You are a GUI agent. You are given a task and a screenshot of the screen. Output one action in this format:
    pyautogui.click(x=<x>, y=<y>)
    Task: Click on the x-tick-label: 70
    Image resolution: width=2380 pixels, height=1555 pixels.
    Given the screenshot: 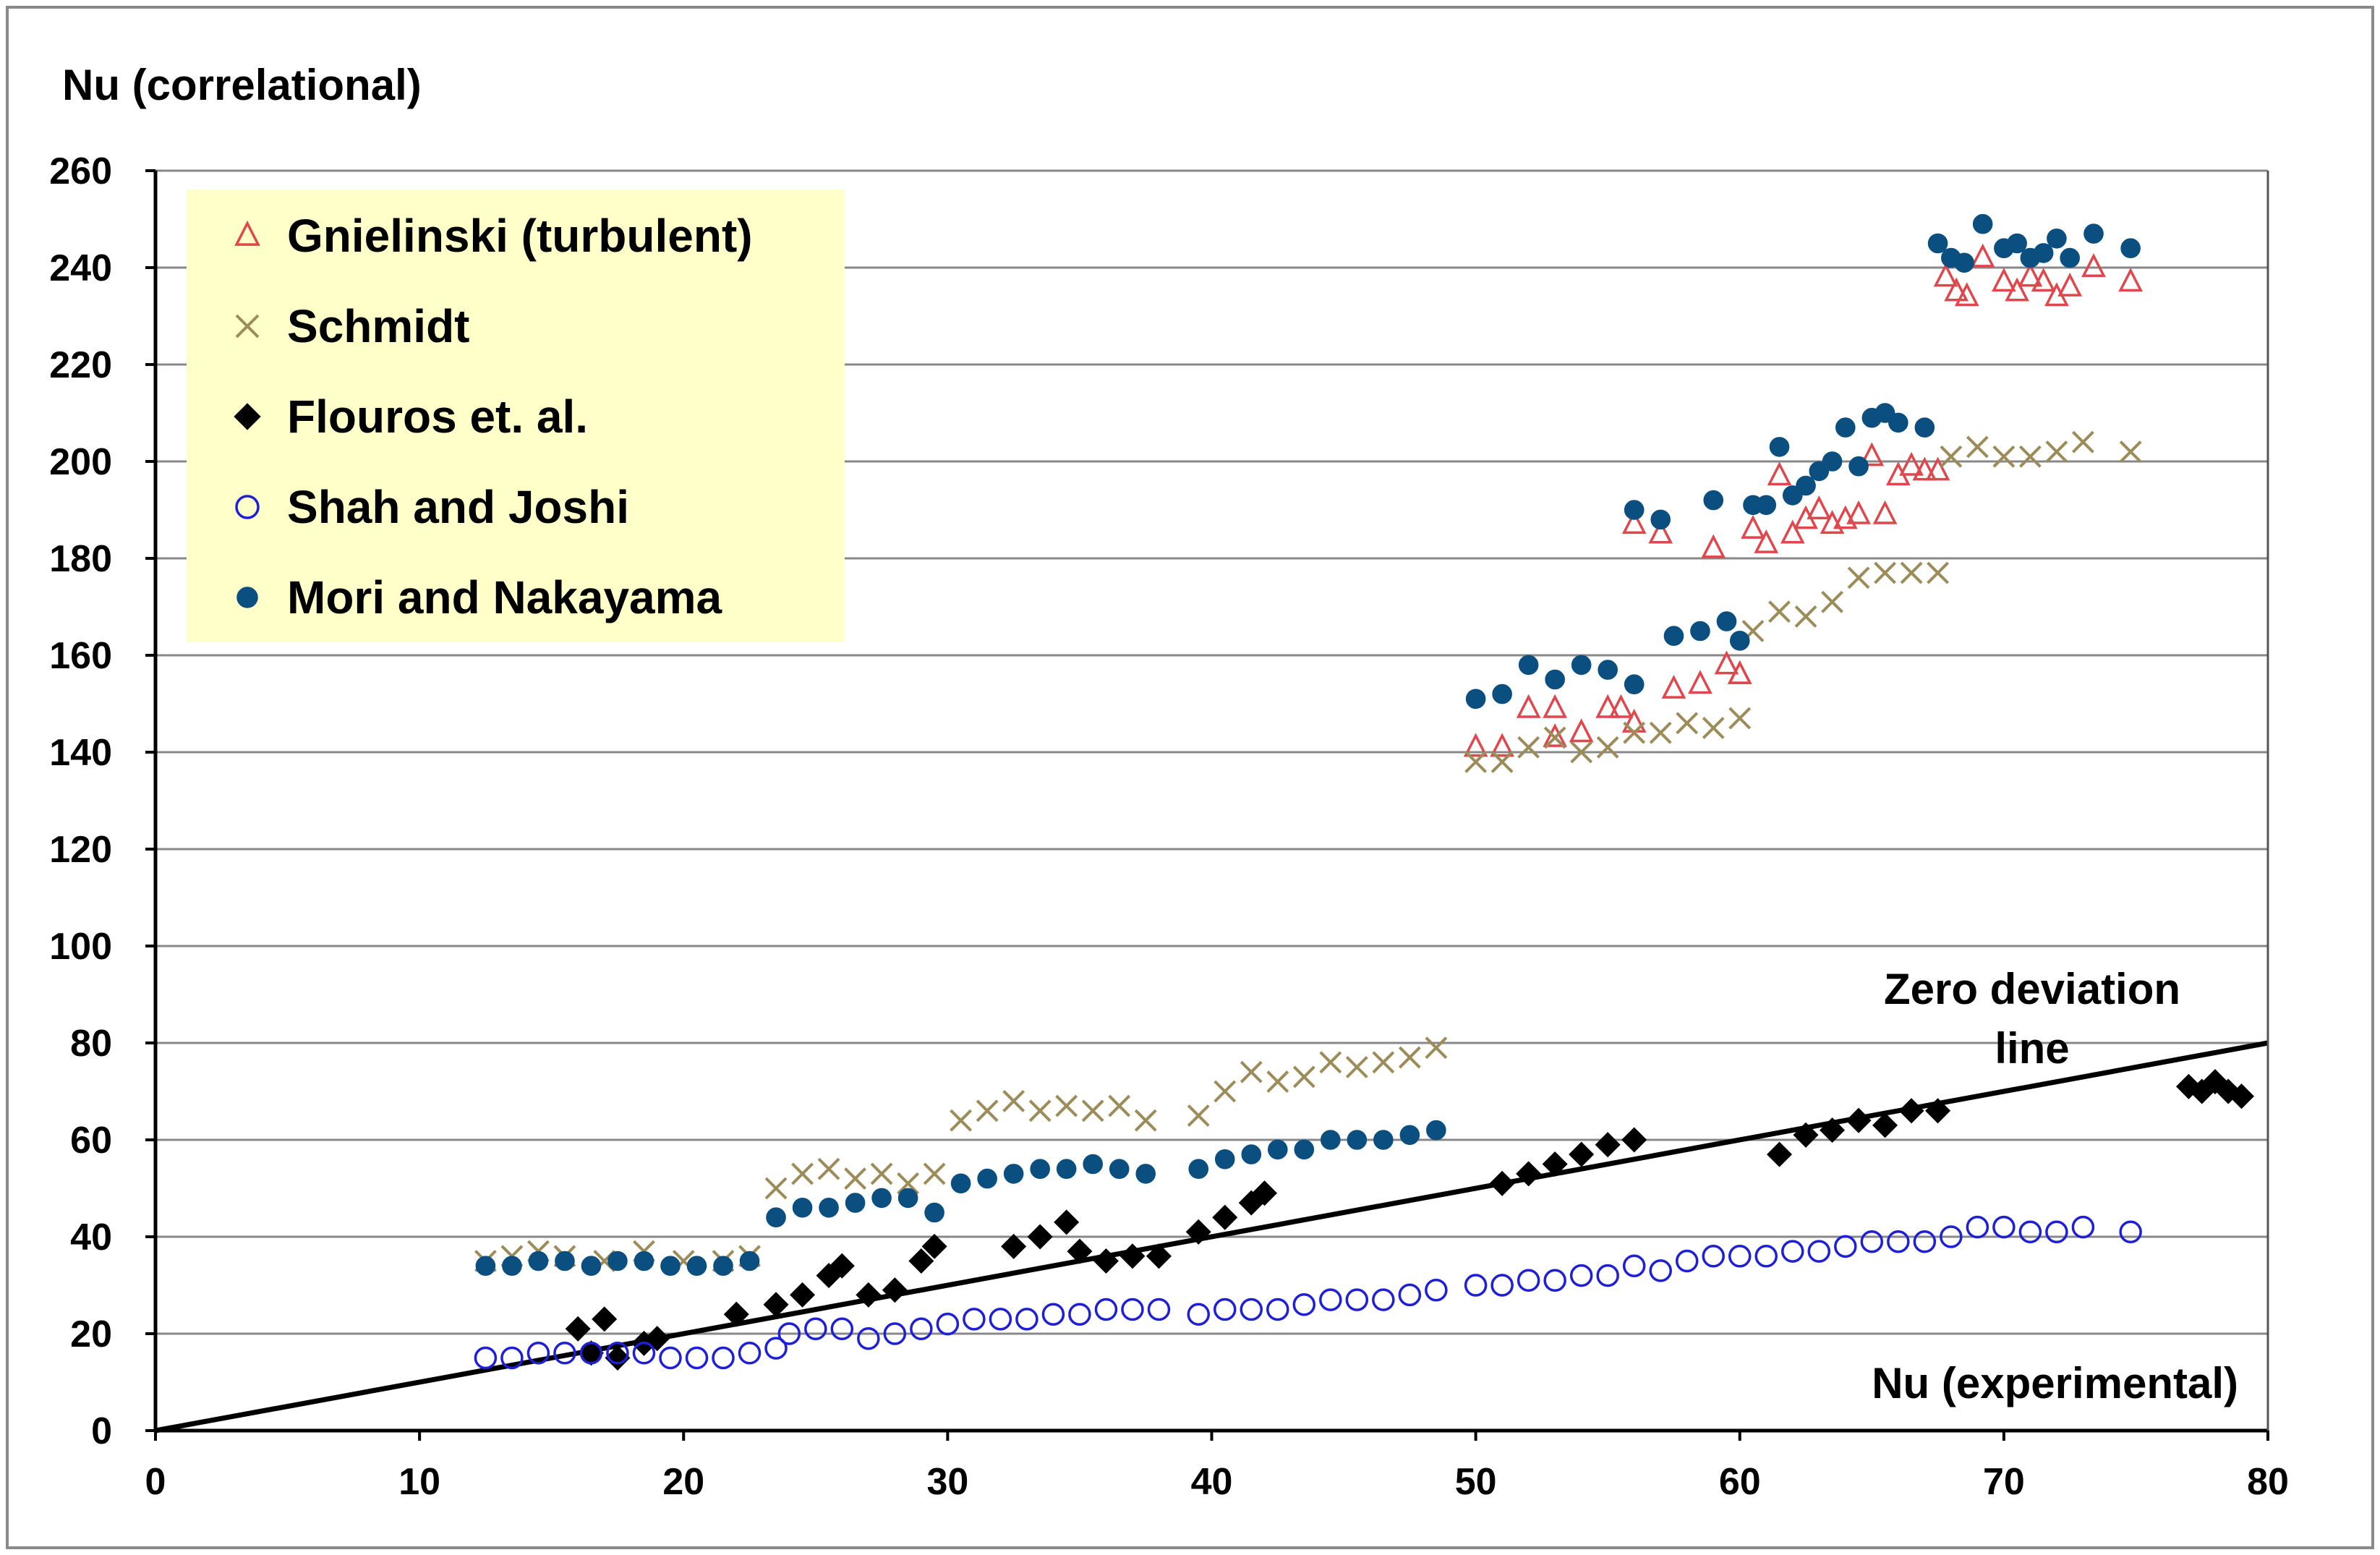 What is the action you would take?
    pyautogui.click(x=2004, y=1482)
    